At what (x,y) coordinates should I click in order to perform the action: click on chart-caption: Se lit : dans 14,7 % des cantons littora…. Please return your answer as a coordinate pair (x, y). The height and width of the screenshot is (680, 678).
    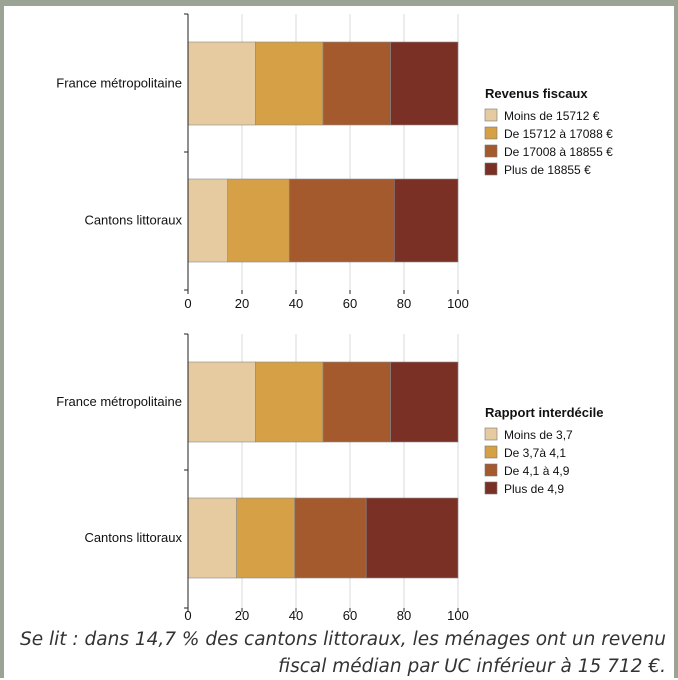
    Looking at the image, I should click on (343, 653).